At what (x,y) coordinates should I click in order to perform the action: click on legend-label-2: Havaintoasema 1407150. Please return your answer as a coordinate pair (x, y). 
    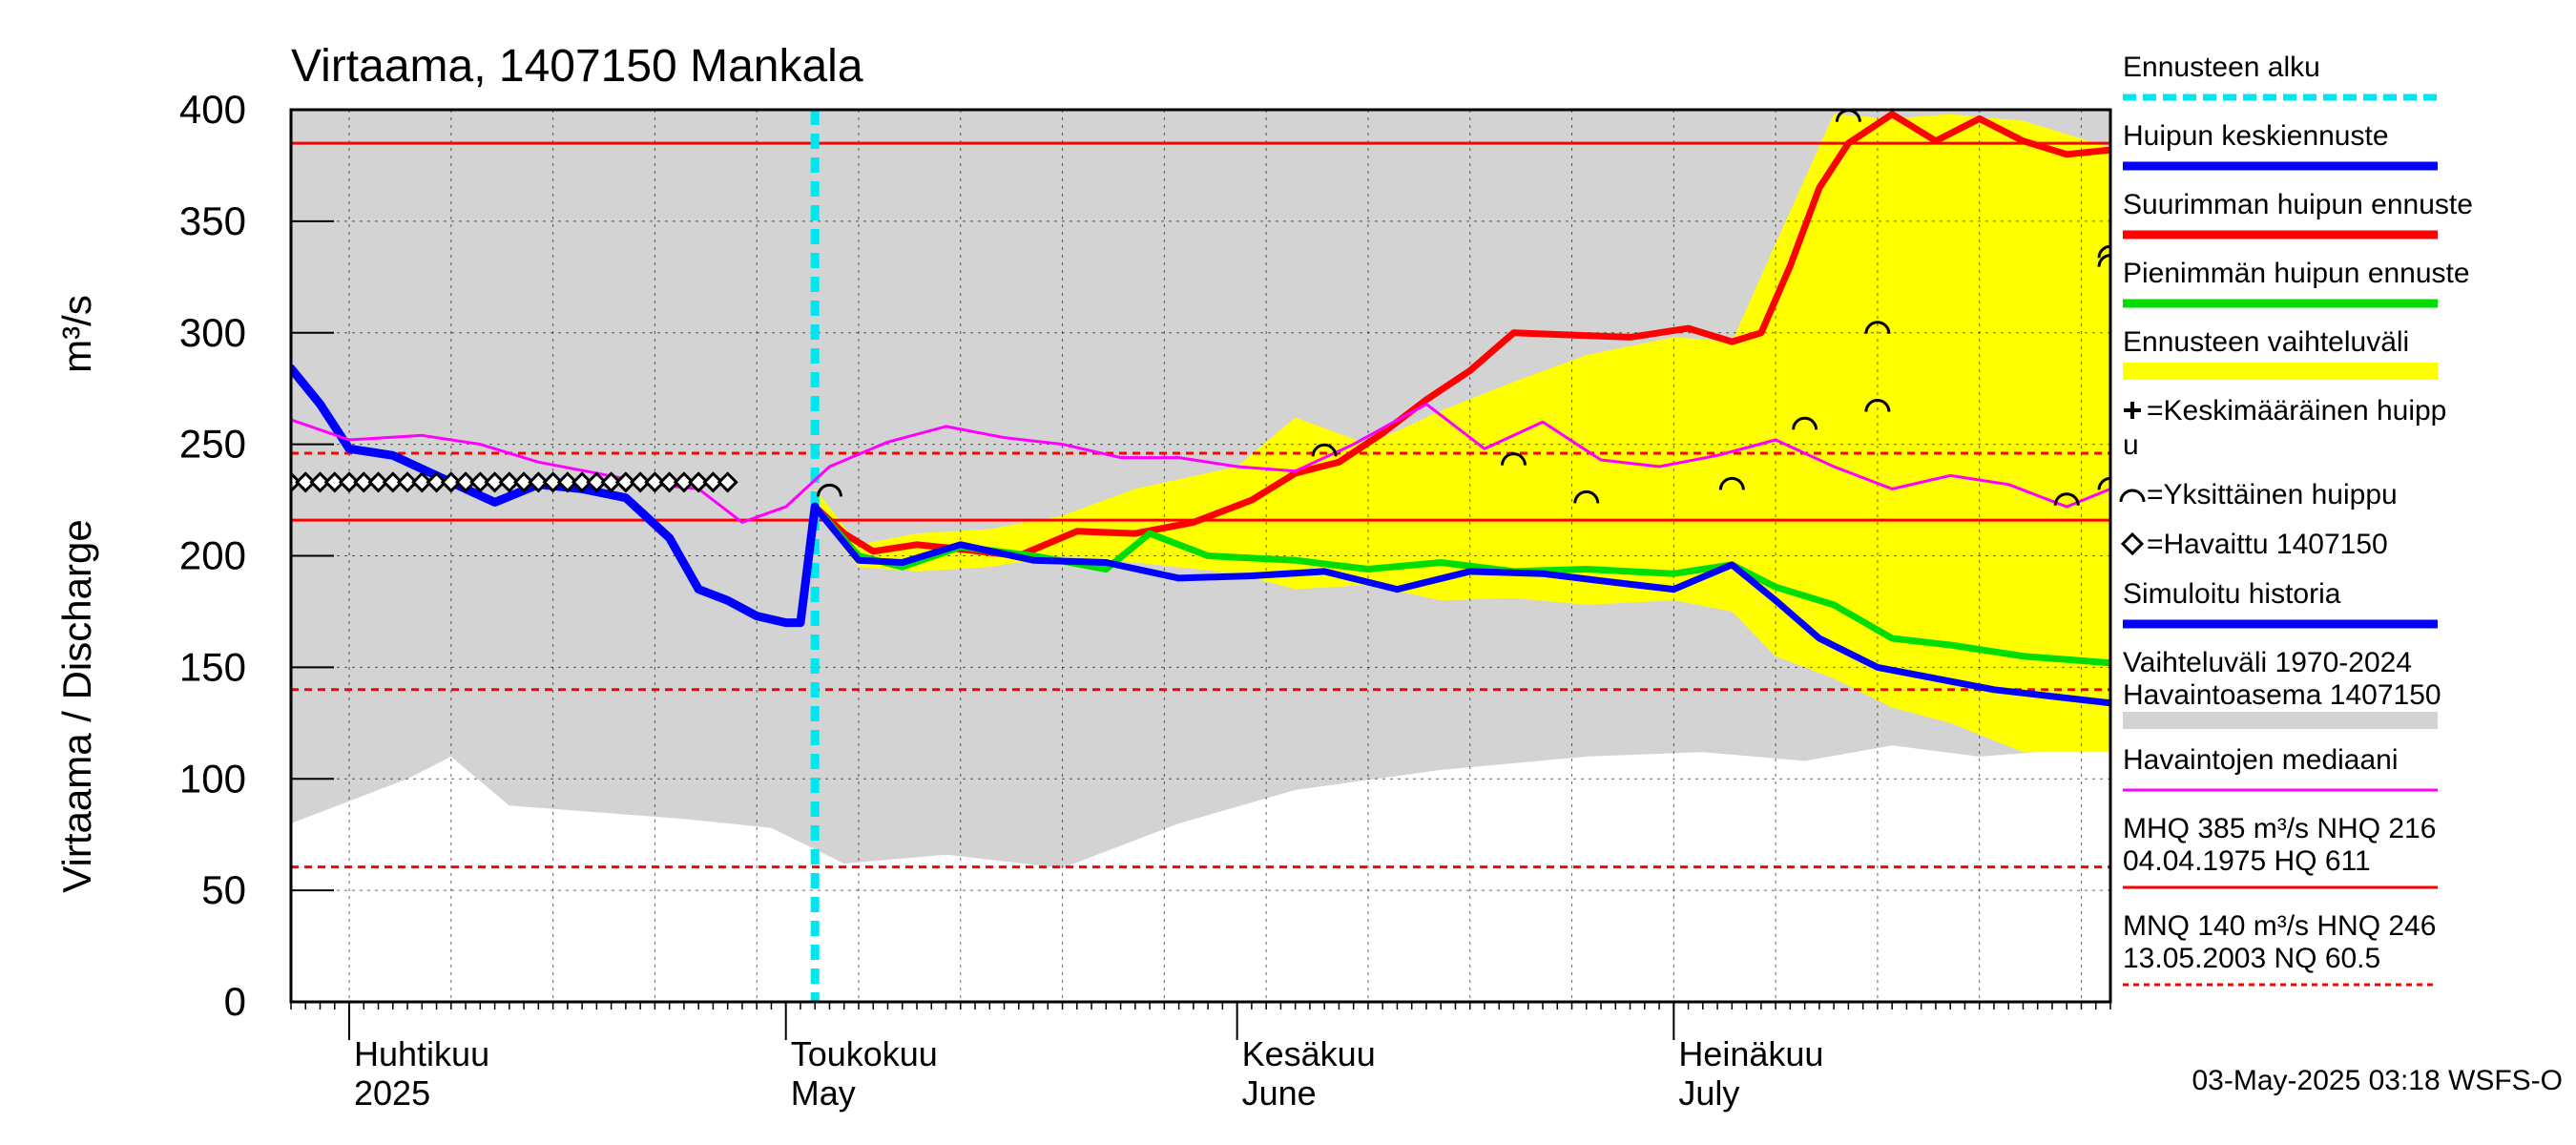
    Looking at the image, I should click on (2282, 695).